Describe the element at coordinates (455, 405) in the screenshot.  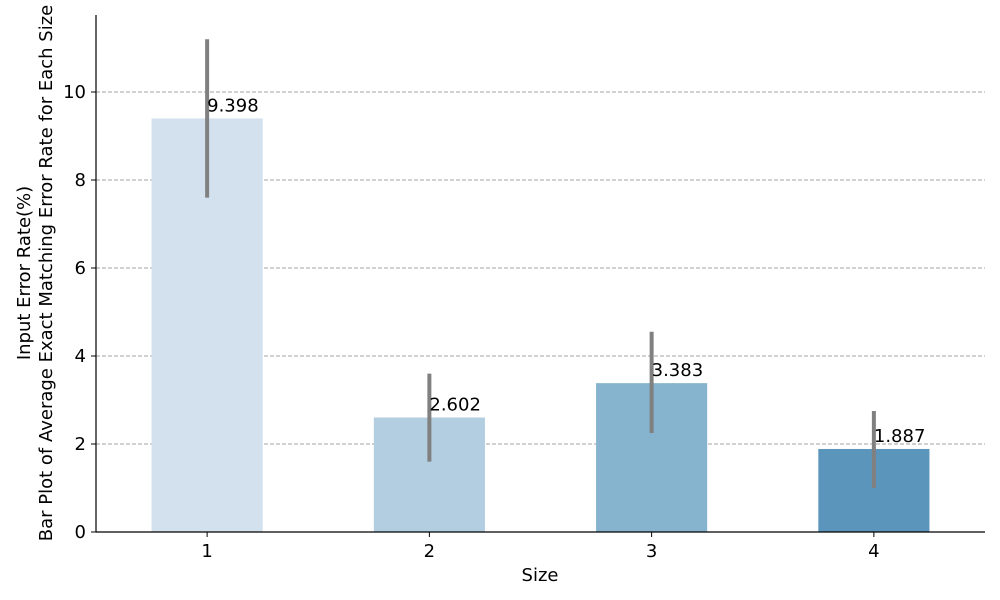
I see `data-label-size-2: 2.602` at that location.